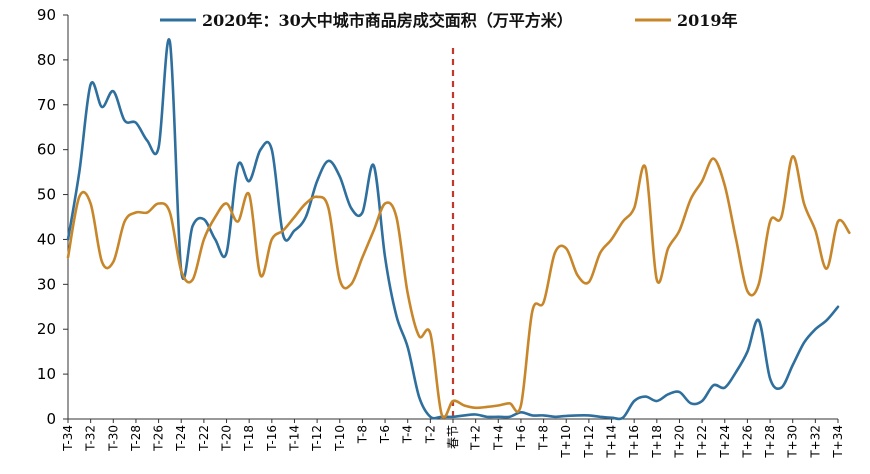 This screenshot has height=474, width=870. What do you see at coordinates (46, 195) in the screenshot?
I see `y-tick-label: 50` at bounding box center [46, 195].